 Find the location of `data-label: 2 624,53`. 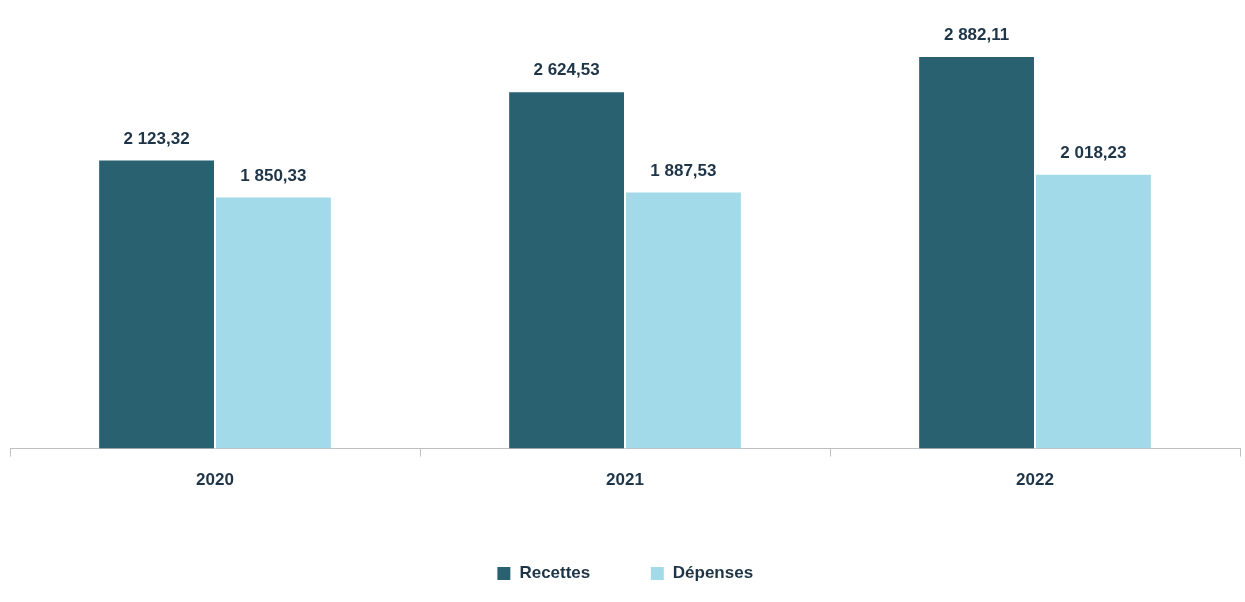

data-label: 2 624,53 is located at coordinates (566, 70).